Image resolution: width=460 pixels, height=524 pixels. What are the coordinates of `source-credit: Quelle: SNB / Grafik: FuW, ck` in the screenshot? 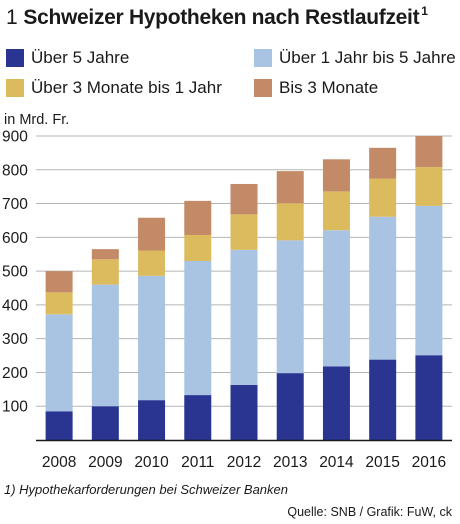 It's located at (369, 512).